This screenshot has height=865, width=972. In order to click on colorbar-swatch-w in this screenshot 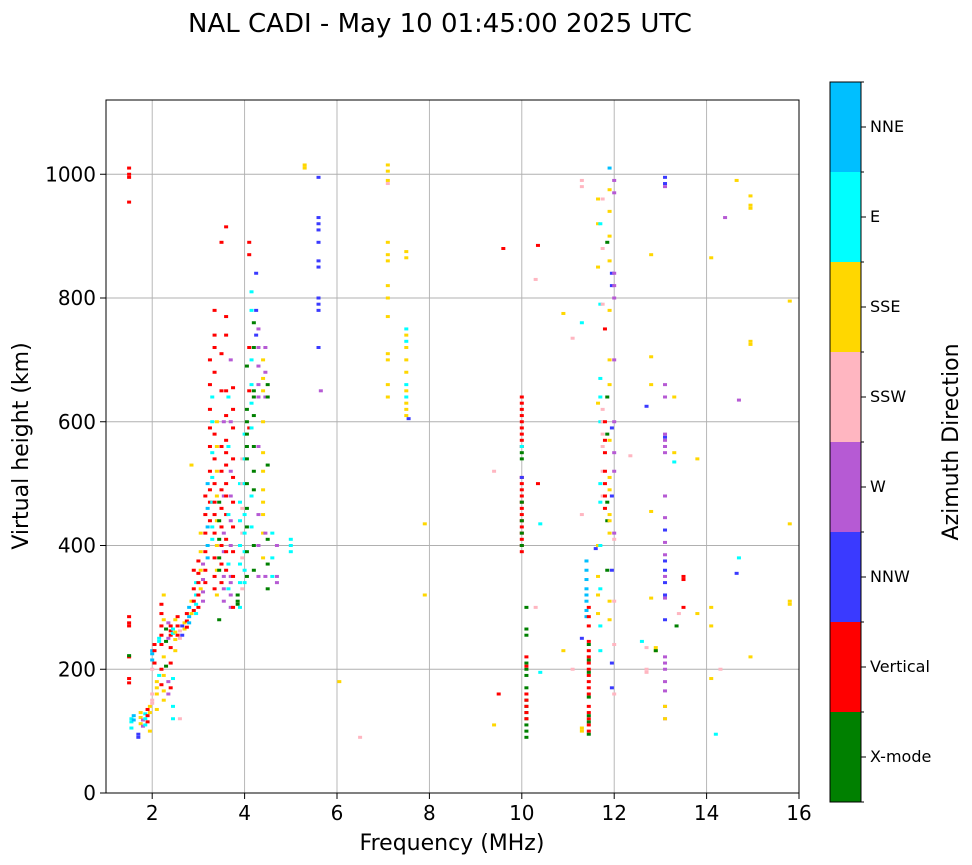, I will do `click(845, 487)`.